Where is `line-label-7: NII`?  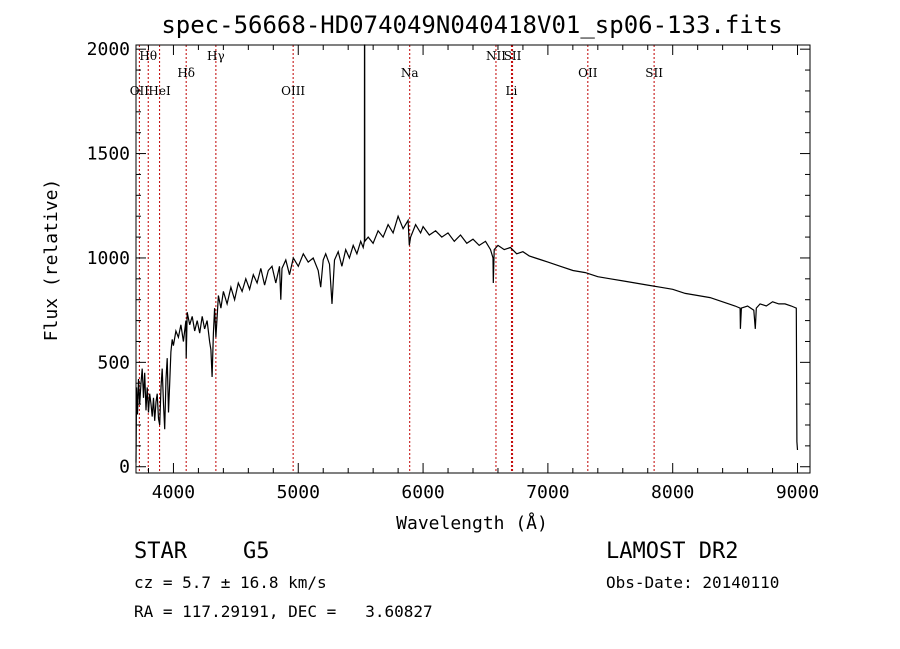 line-label-7: NII is located at coordinates (496, 56).